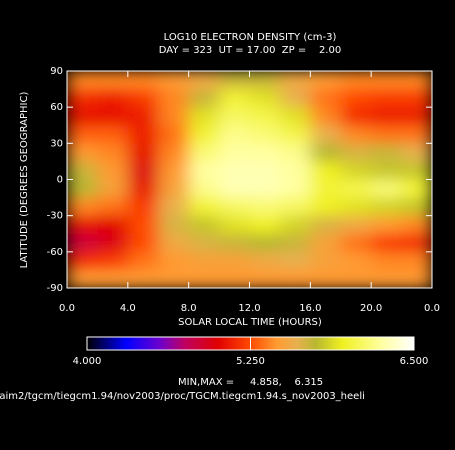 The width and height of the screenshot is (455, 450). Describe the element at coordinates (249, 308) in the screenshot. I see `x-tick-label: 12.0` at that location.